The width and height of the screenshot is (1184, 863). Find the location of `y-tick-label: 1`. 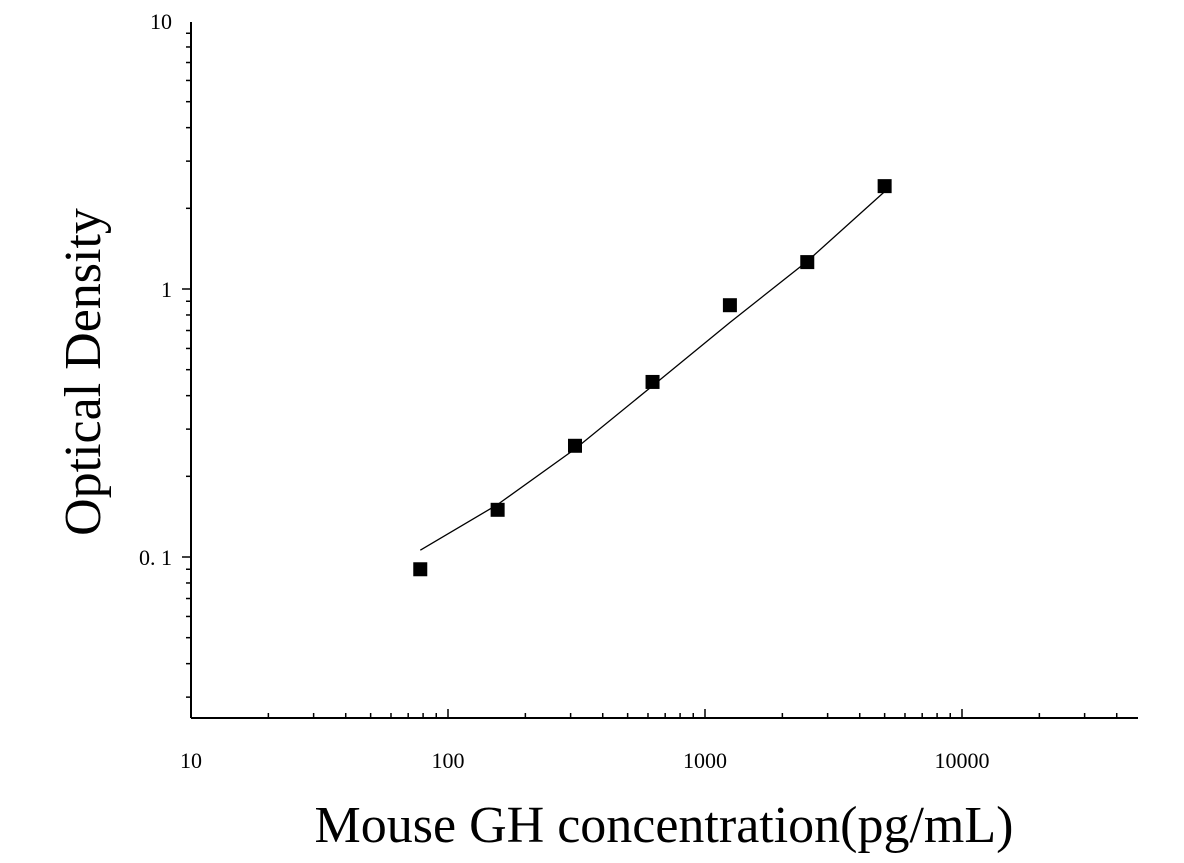

y-tick-label: 1 is located at coordinates (166, 289).